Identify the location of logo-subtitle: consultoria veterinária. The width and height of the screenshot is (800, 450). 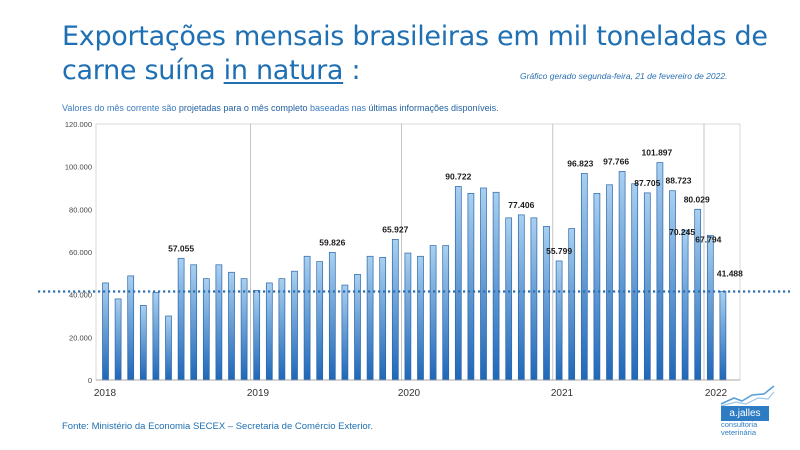
(751, 429).